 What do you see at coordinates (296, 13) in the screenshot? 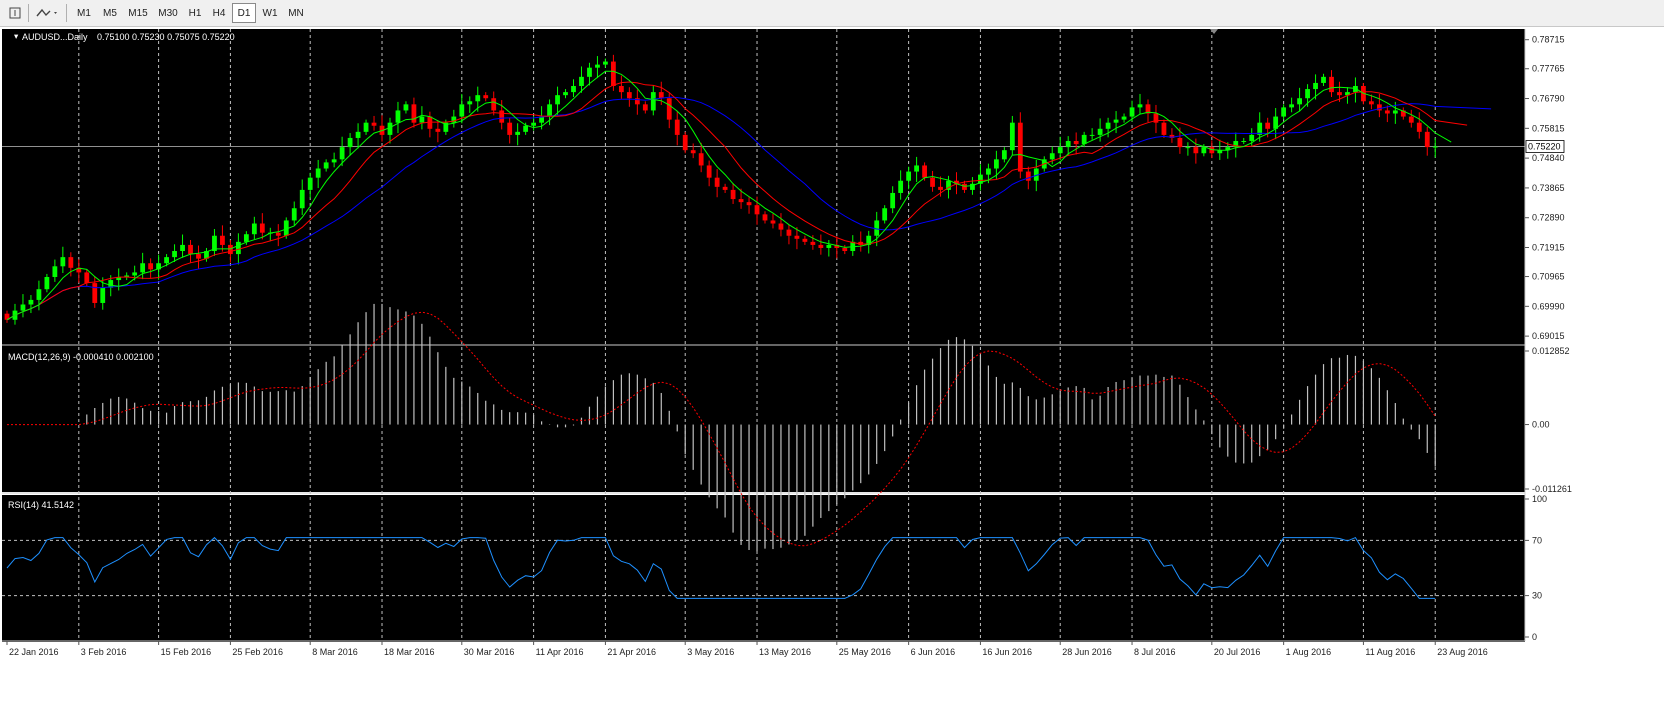
I see `timeframe-mn: MN` at bounding box center [296, 13].